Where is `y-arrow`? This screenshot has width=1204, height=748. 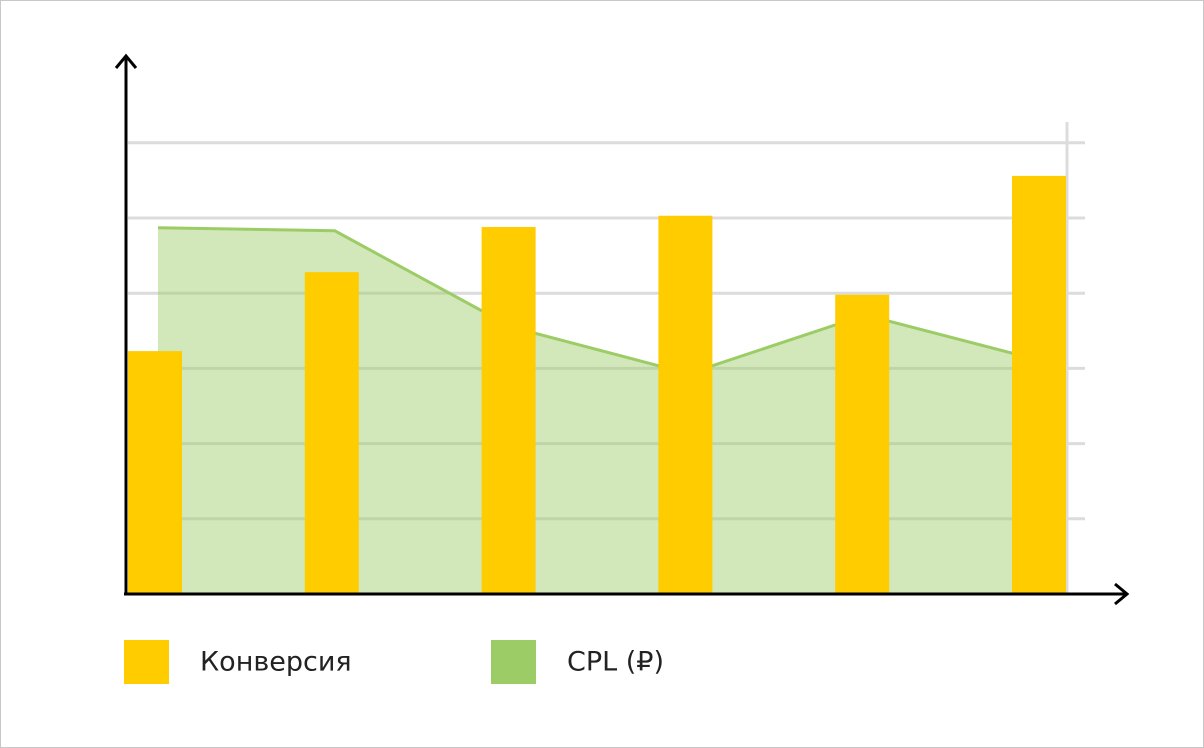 y-arrow is located at coordinates (126, 61).